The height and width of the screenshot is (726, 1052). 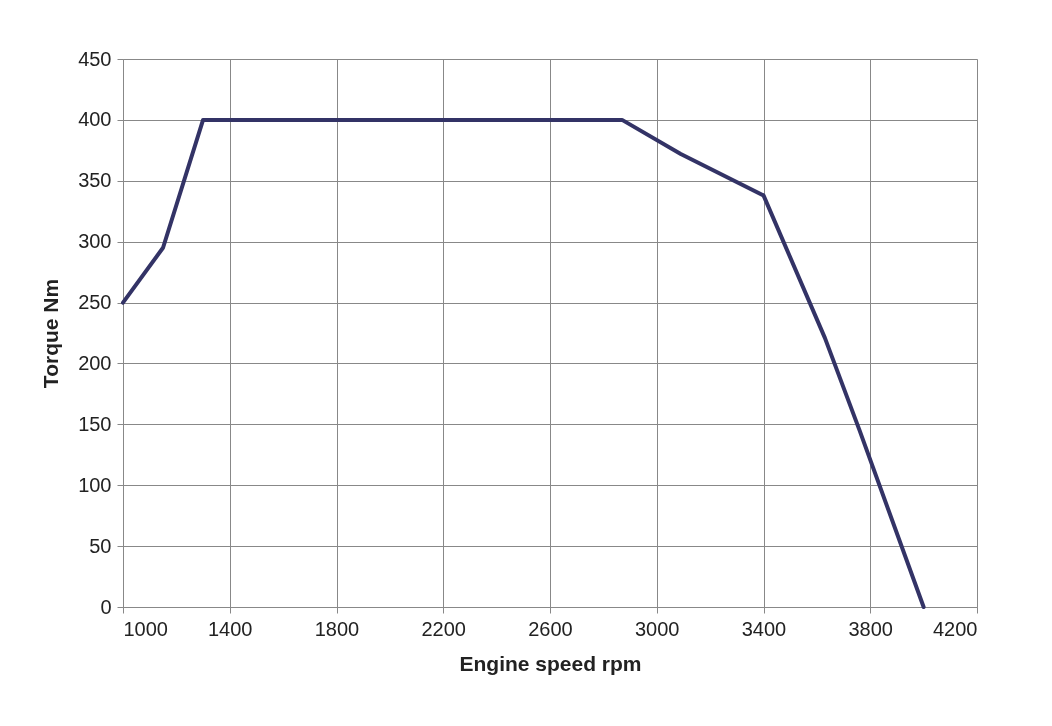 What do you see at coordinates (550, 628) in the screenshot?
I see `x-tick-label: 2600` at bounding box center [550, 628].